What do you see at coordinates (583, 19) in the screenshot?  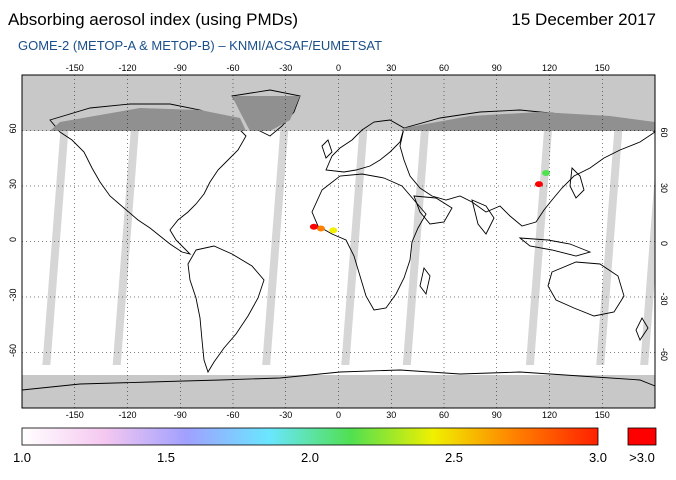 I see `map-date: 15 December 2017` at bounding box center [583, 19].